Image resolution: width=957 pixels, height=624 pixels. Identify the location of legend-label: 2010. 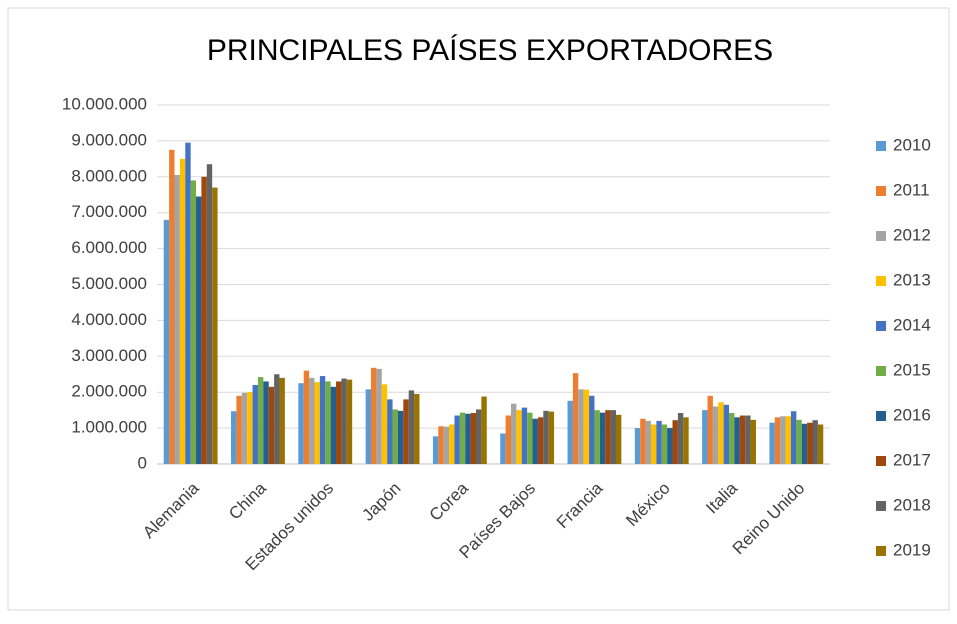
(912, 144).